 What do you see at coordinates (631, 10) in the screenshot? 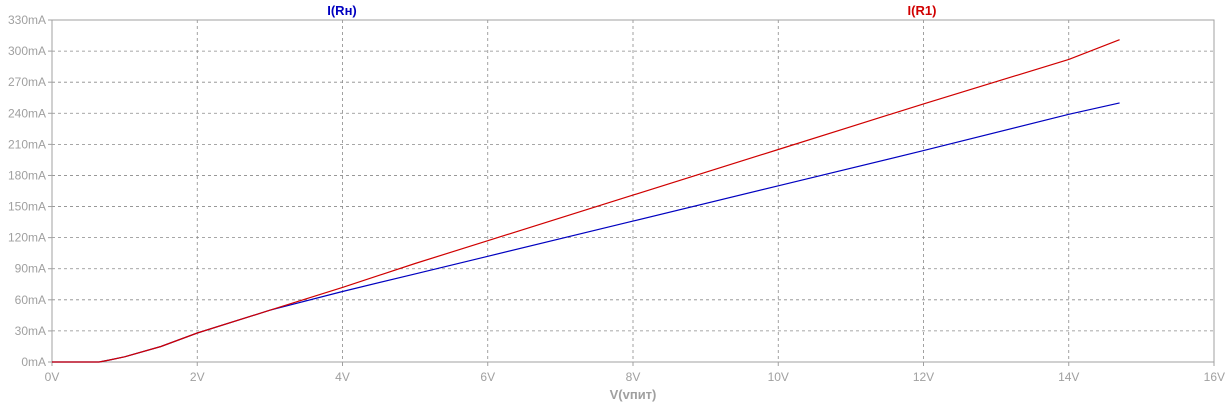
I see `legend: I(Rн) I(R1)` at bounding box center [631, 10].